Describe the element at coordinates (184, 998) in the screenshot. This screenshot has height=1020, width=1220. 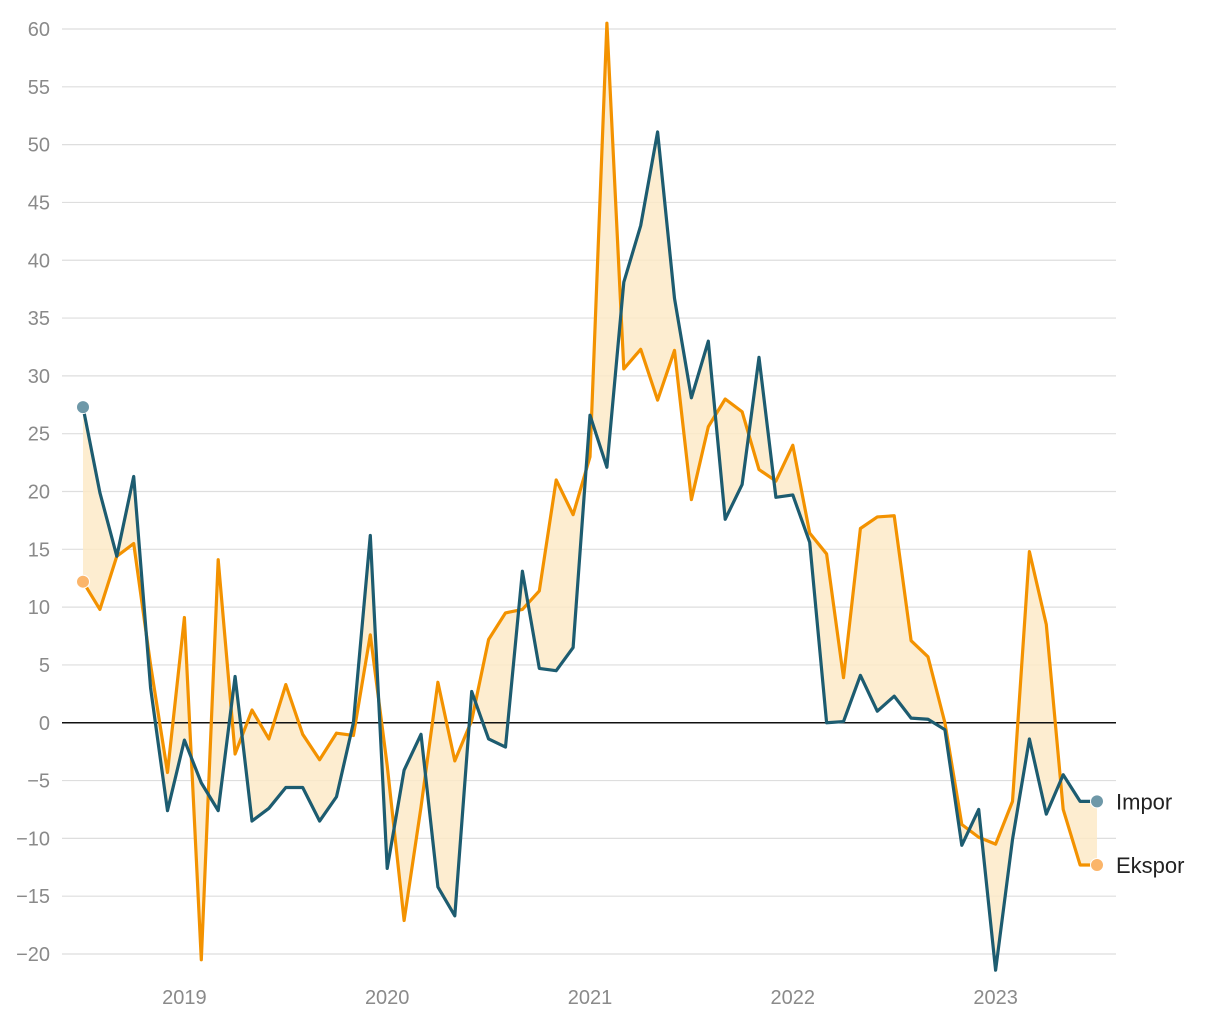
I see `x-tick-label: 2019` at that location.